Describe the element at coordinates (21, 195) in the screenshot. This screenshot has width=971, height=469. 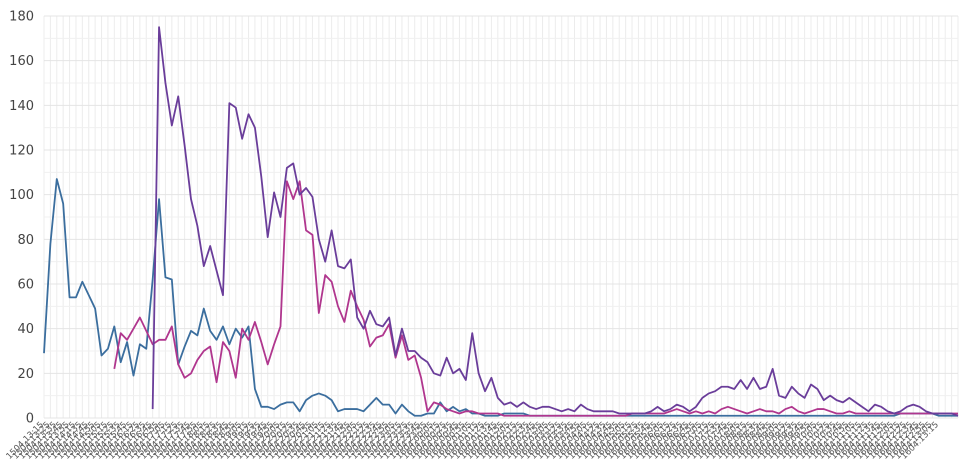
I see `y-tick-label: 100` at that location.